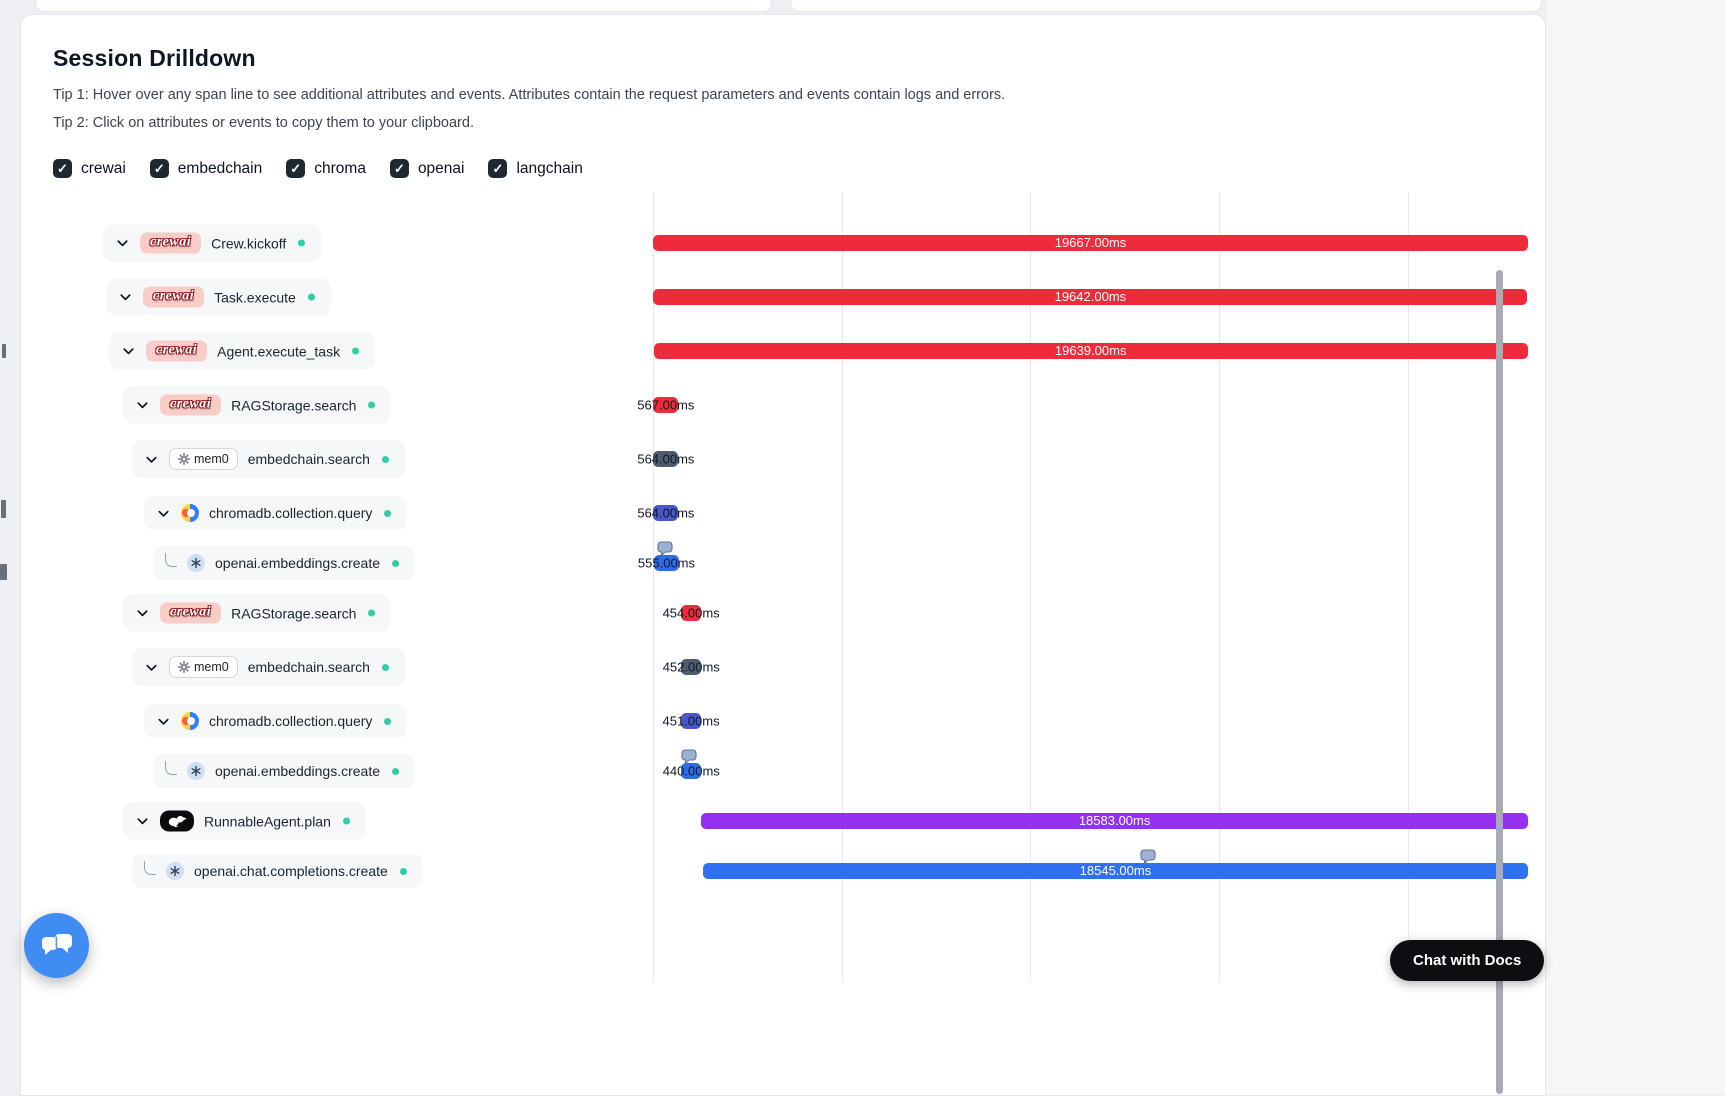  What do you see at coordinates (150, 867) in the screenshot?
I see `child-connector-icon` at bounding box center [150, 867].